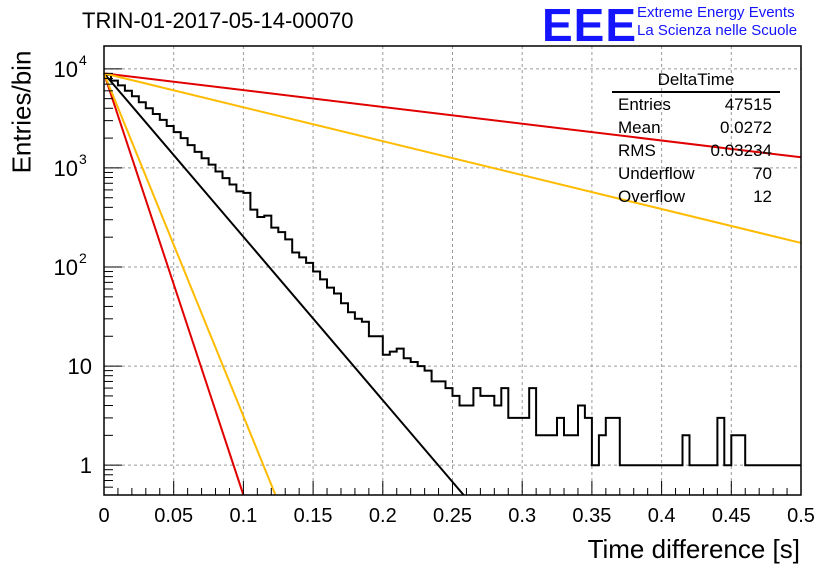 The width and height of the screenshot is (836, 572). I want to click on x-tick-label: 0.1, so click(243, 516).